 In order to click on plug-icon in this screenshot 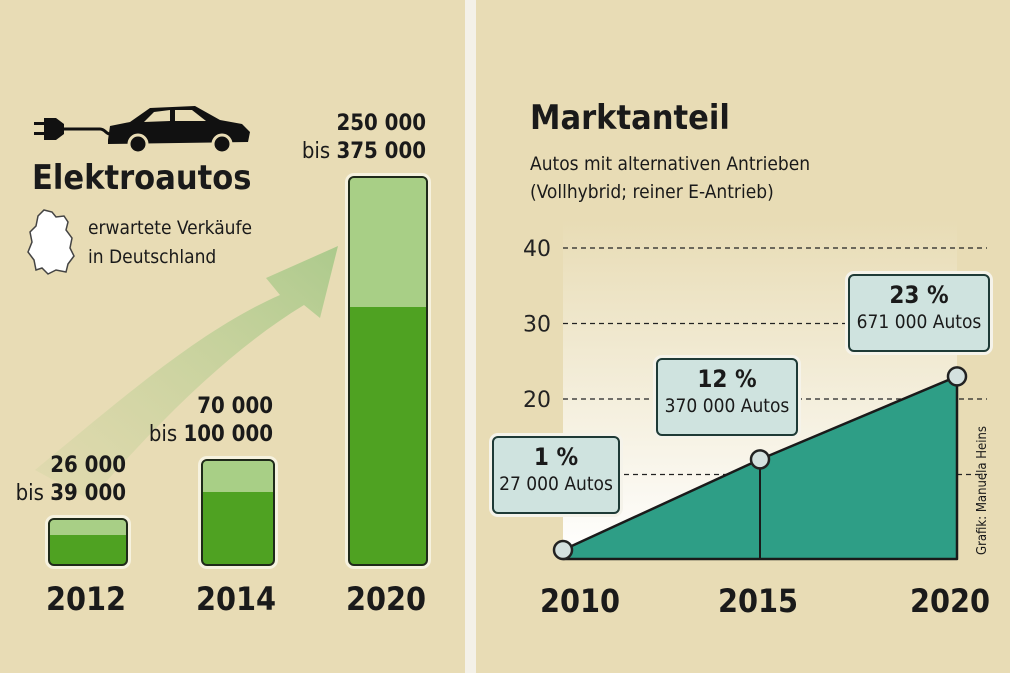, I will do `click(72, 129)`.